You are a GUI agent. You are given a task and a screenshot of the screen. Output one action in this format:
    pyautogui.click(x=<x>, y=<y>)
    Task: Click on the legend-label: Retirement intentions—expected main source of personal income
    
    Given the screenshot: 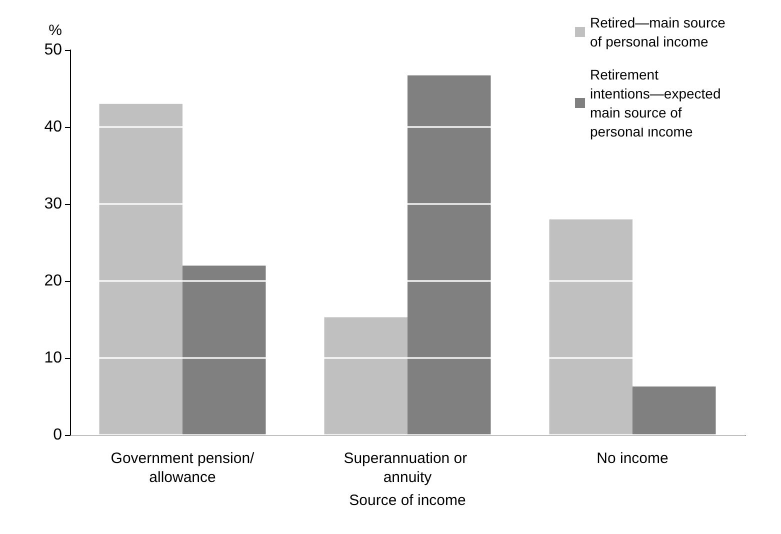 What is the action you would take?
    pyautogui.click(x=657, y=103)
    